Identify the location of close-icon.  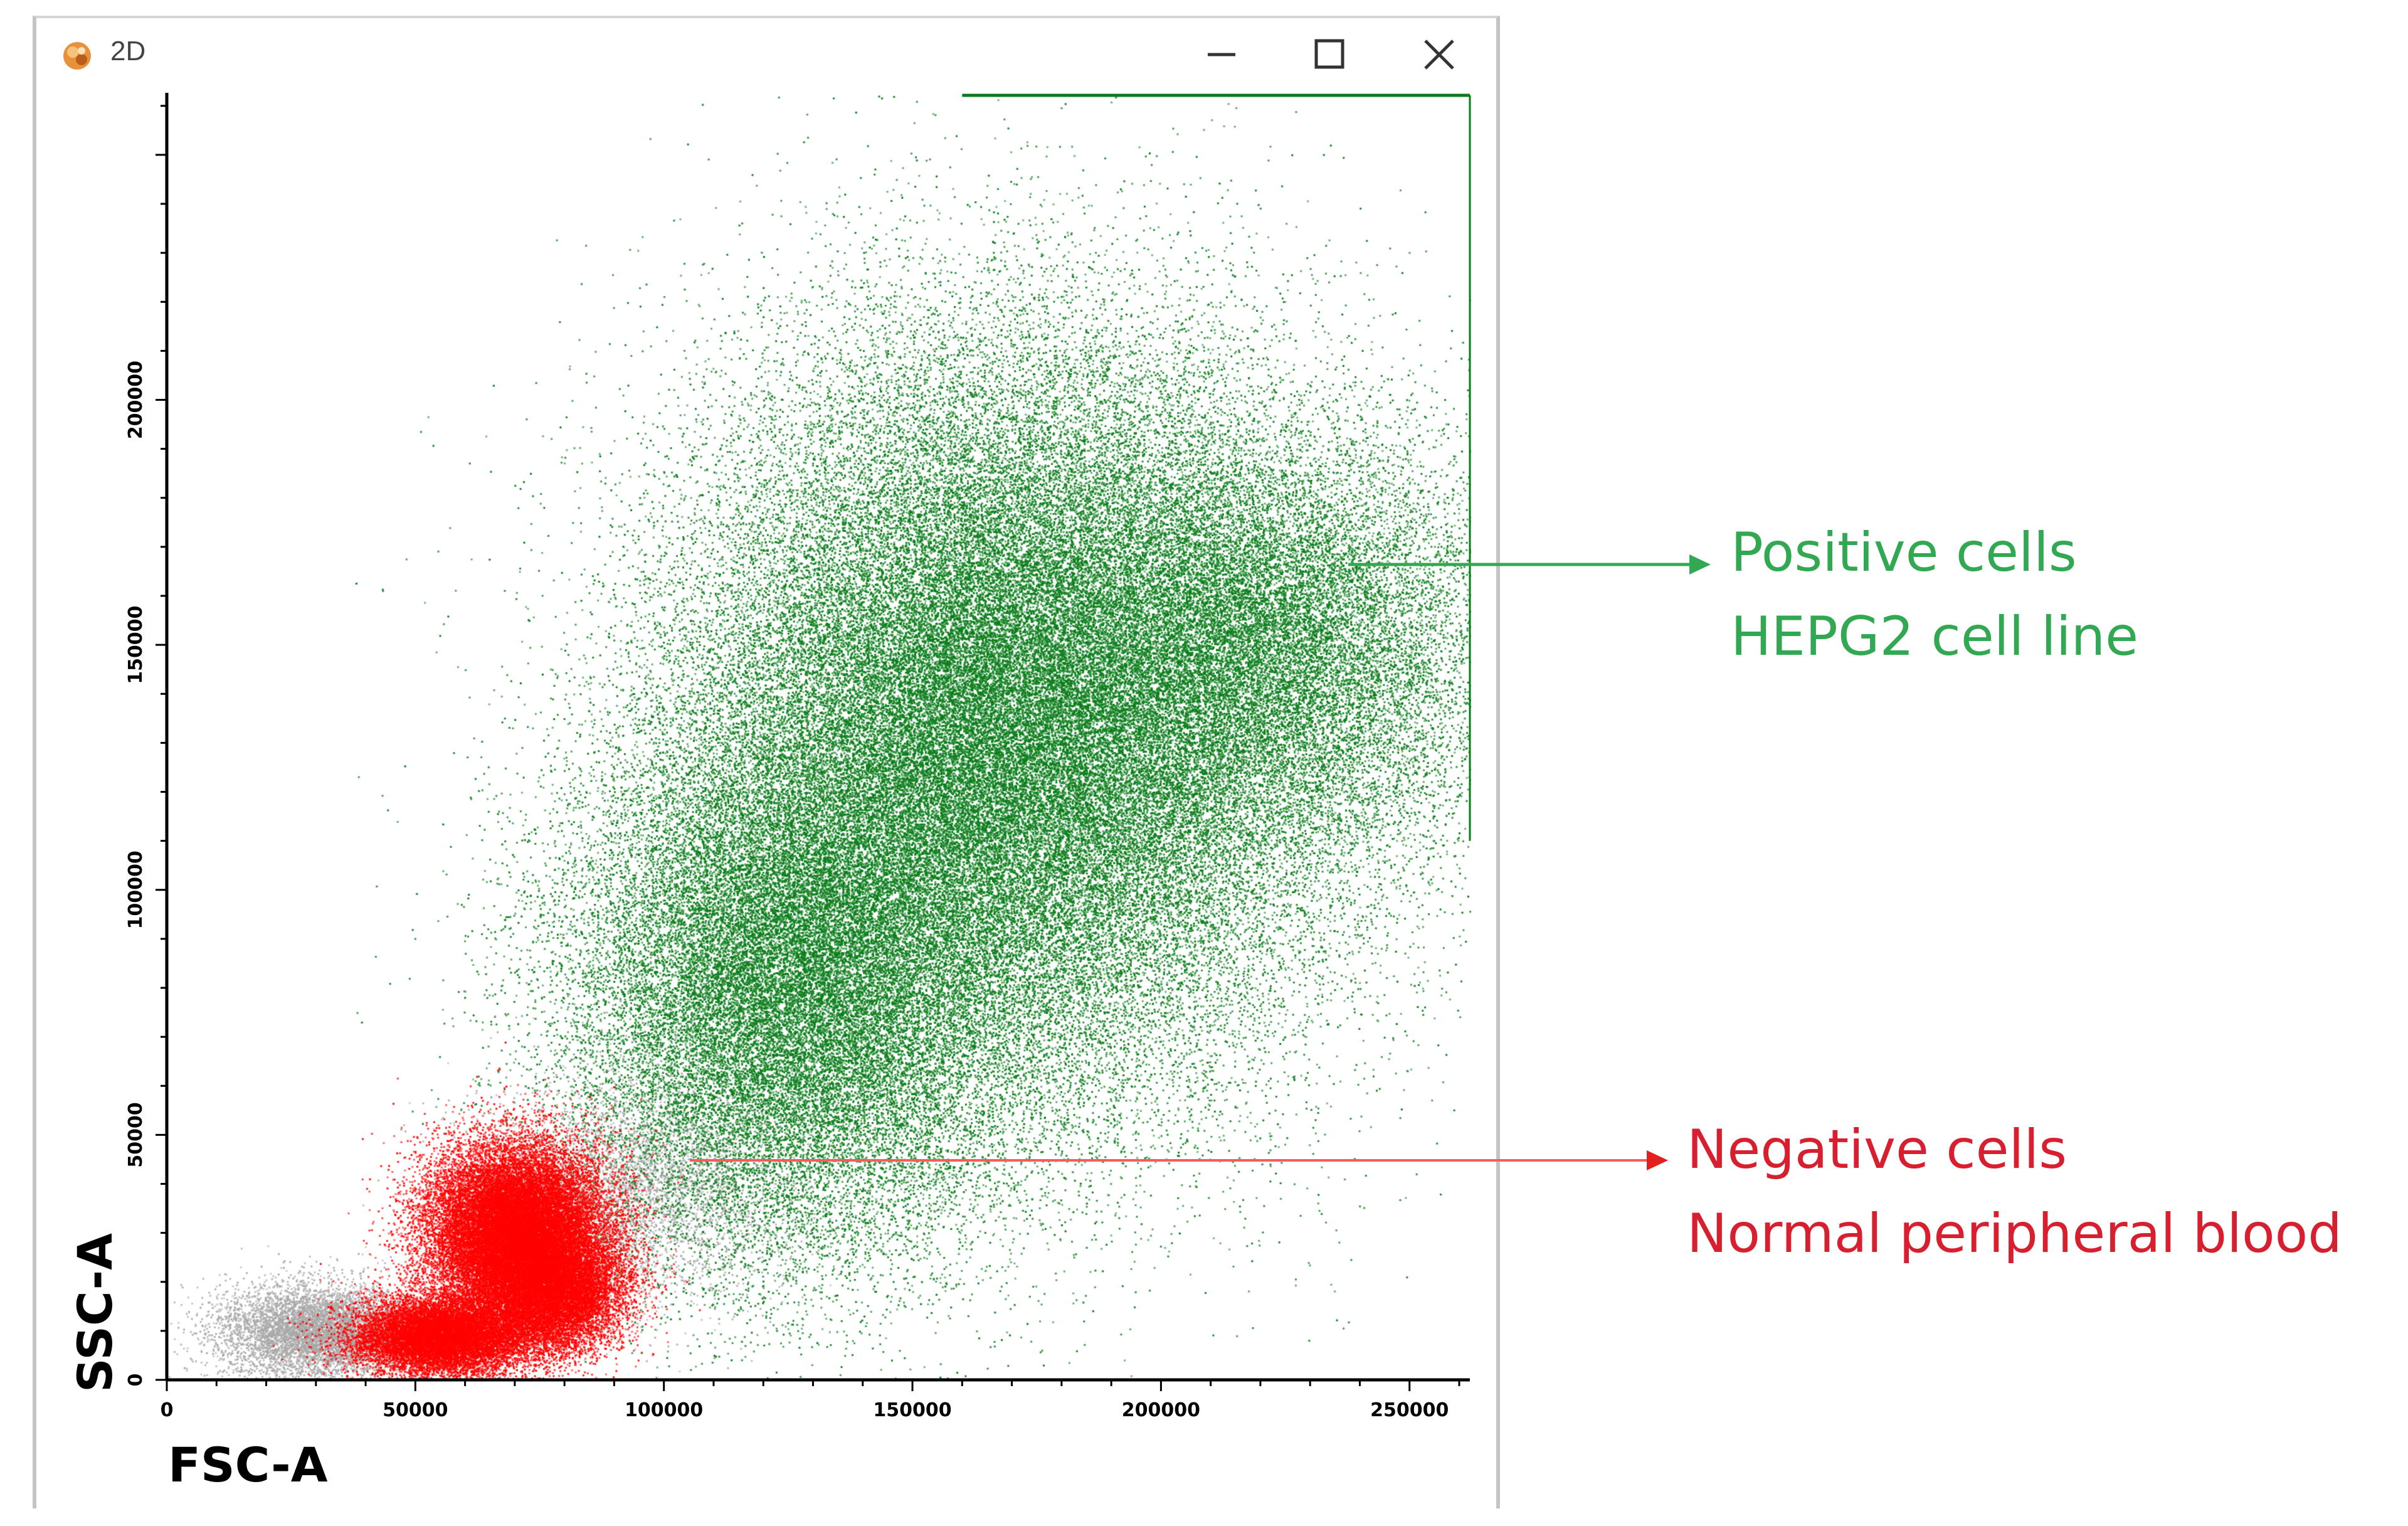
(1439, 55).